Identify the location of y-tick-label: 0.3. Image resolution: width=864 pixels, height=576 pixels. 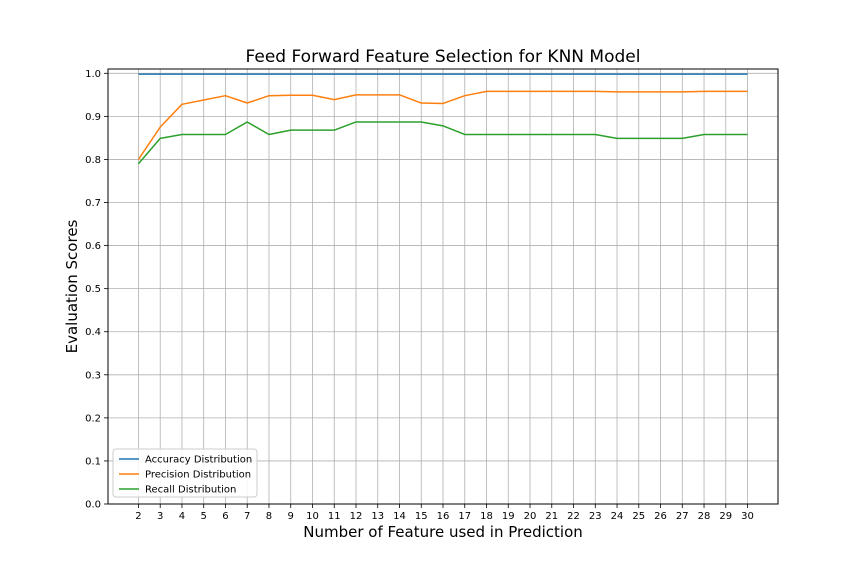
(93, 375).